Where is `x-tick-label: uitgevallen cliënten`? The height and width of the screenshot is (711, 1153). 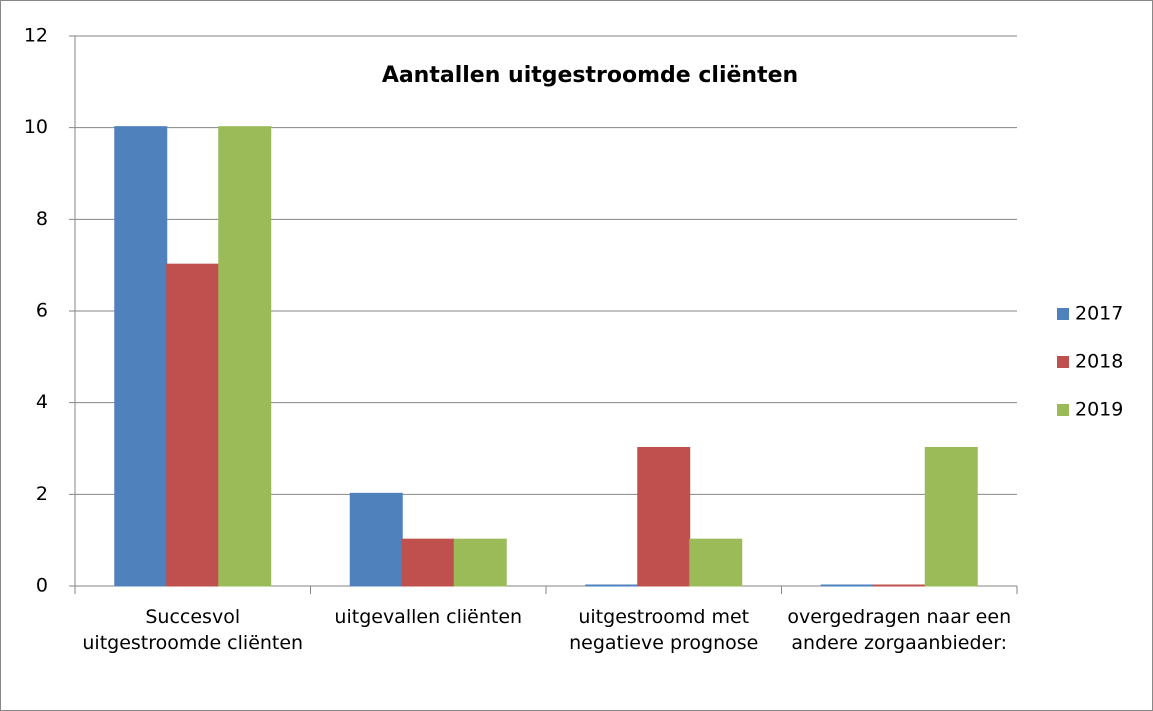
x-tick-label: uitgevallen cliënten is located at coordinates (428, 617).